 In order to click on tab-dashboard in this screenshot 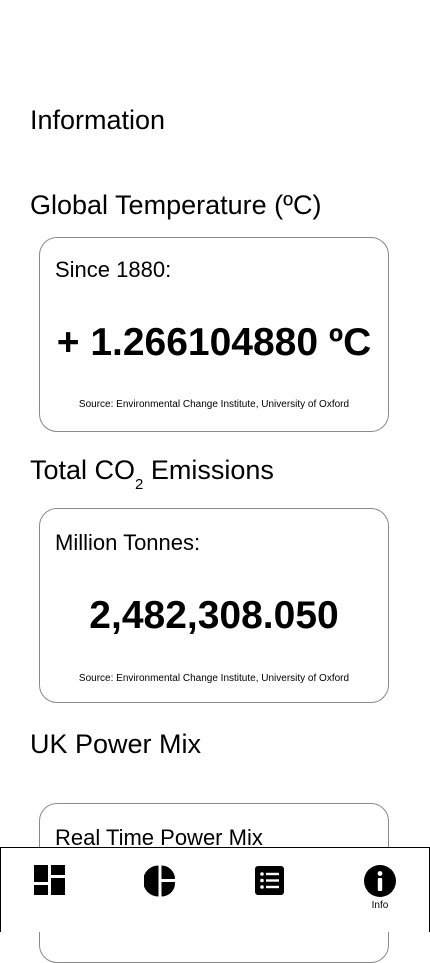, I will do `click(50, 890)`.